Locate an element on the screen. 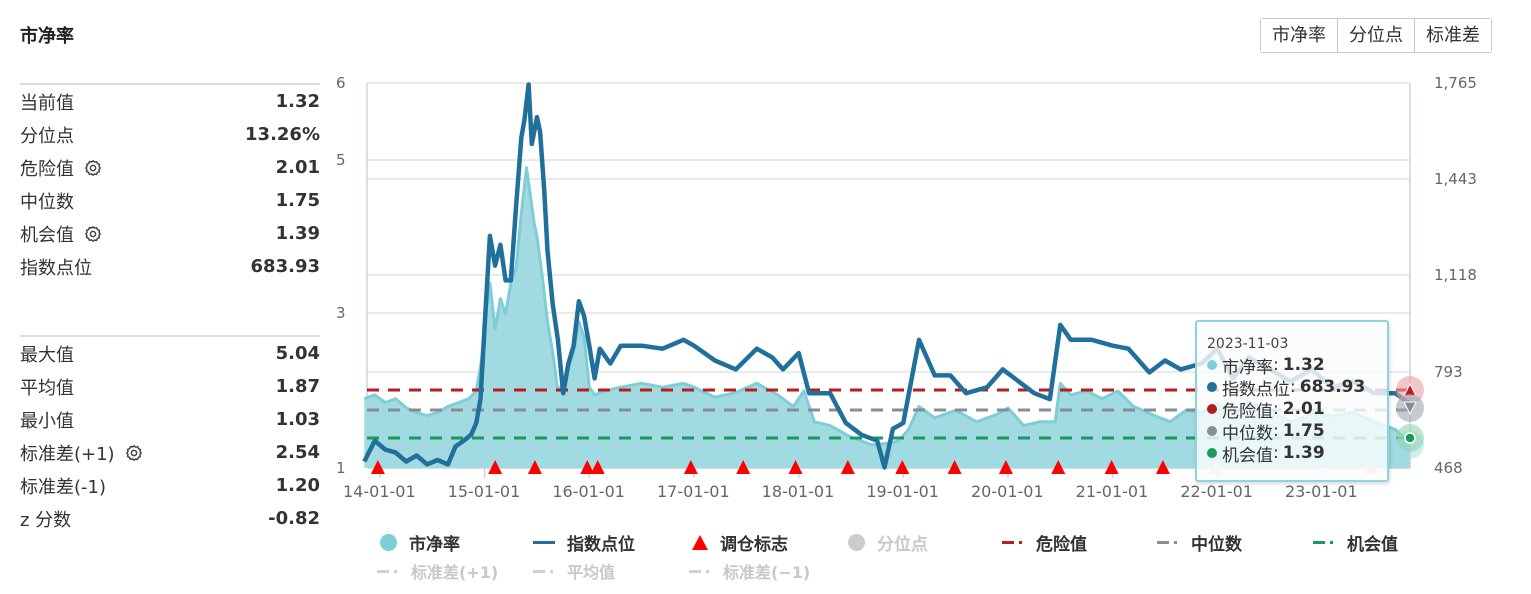 The width and height of the screenshot is (1531, 594). right-axis-tick-1443: 1,443 is located at coordinates (1455, 179).